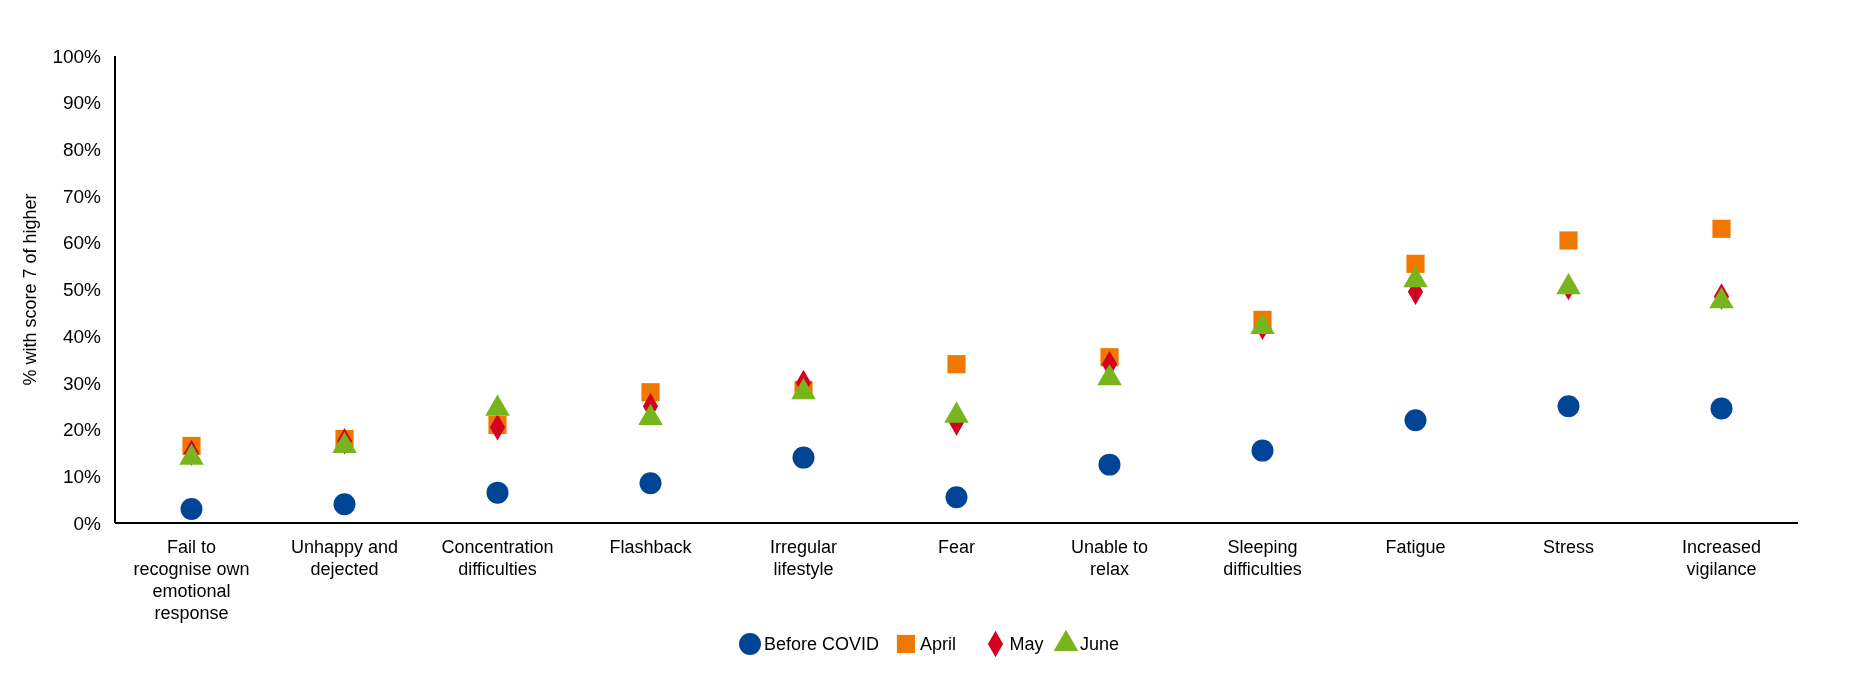  What do you see at coordinates (803, 558) in the screenshot?
I see `x-tick-label: Irregular lifestyle` at bounding box center [803, 558].